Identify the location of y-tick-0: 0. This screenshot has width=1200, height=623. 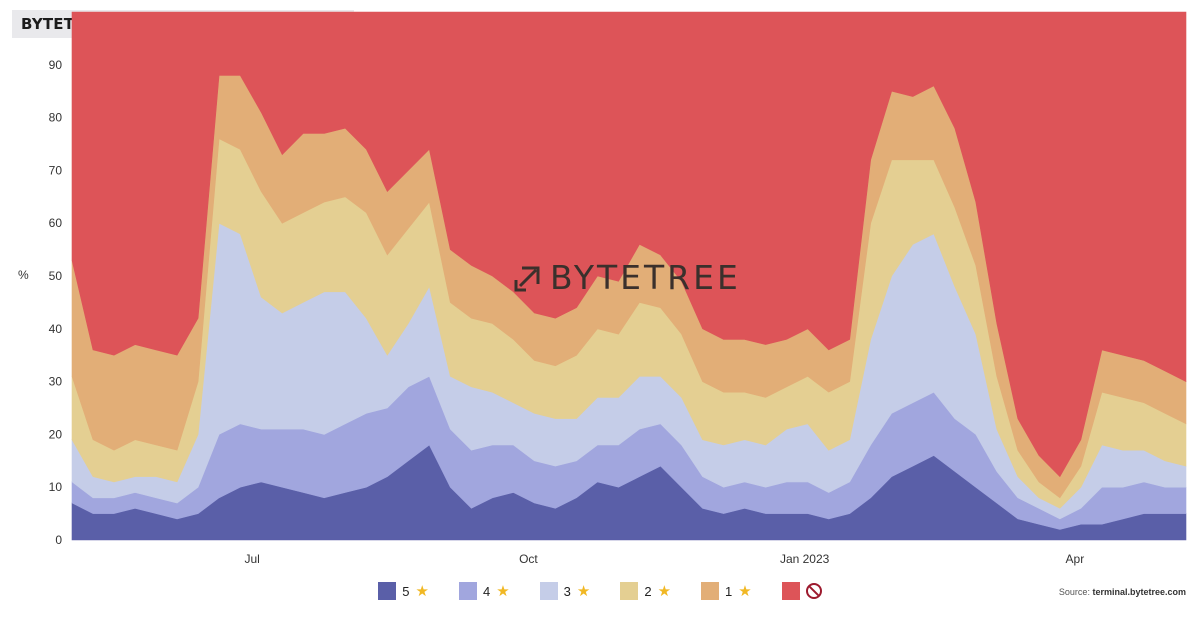
(58, 540).